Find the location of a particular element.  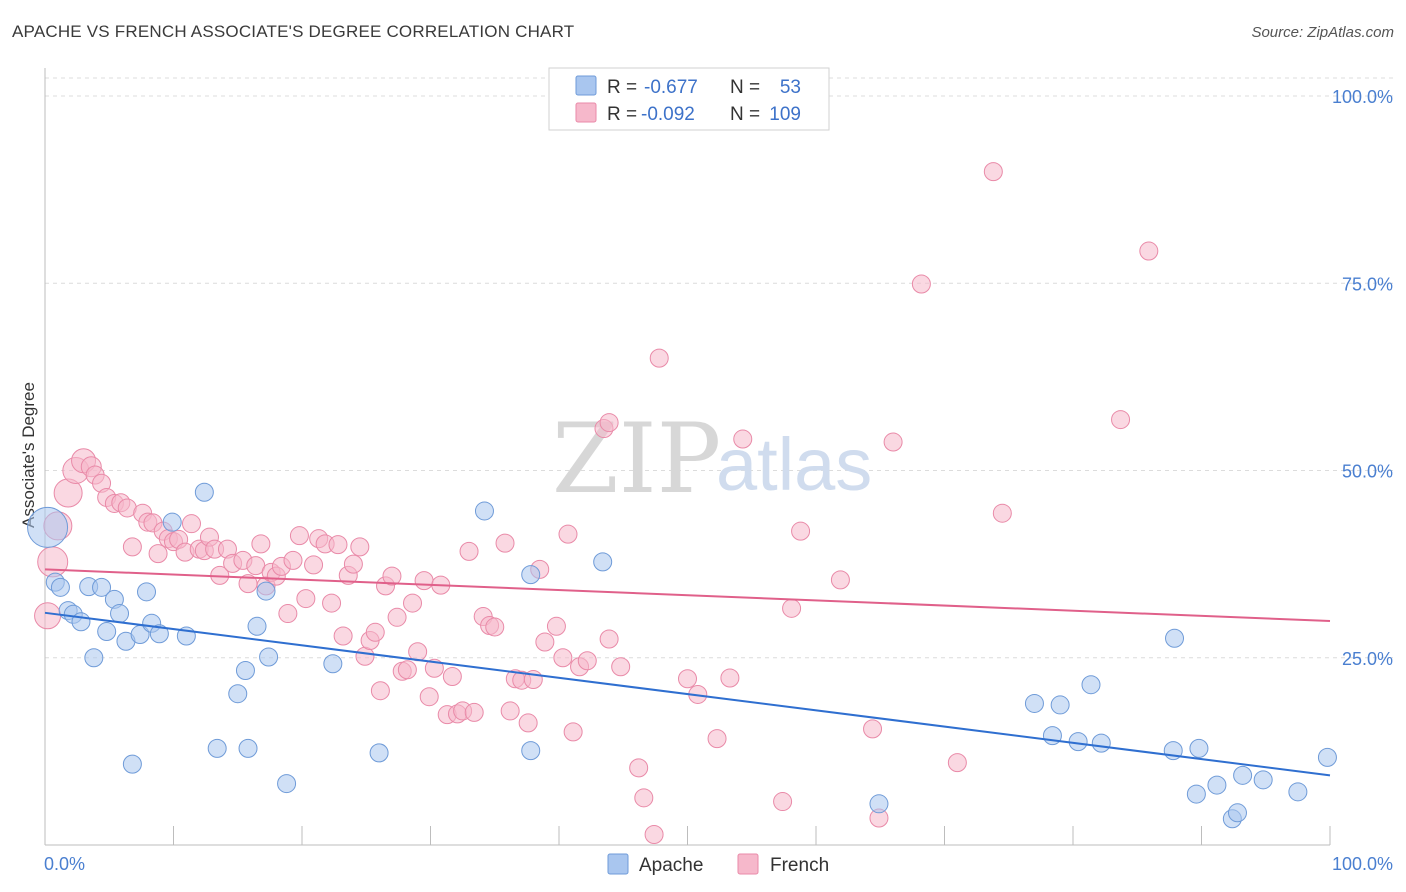

y-tick-labels: 25.0% 50.0% 75.0% 100.0% is located at coordinates (1362, 378).